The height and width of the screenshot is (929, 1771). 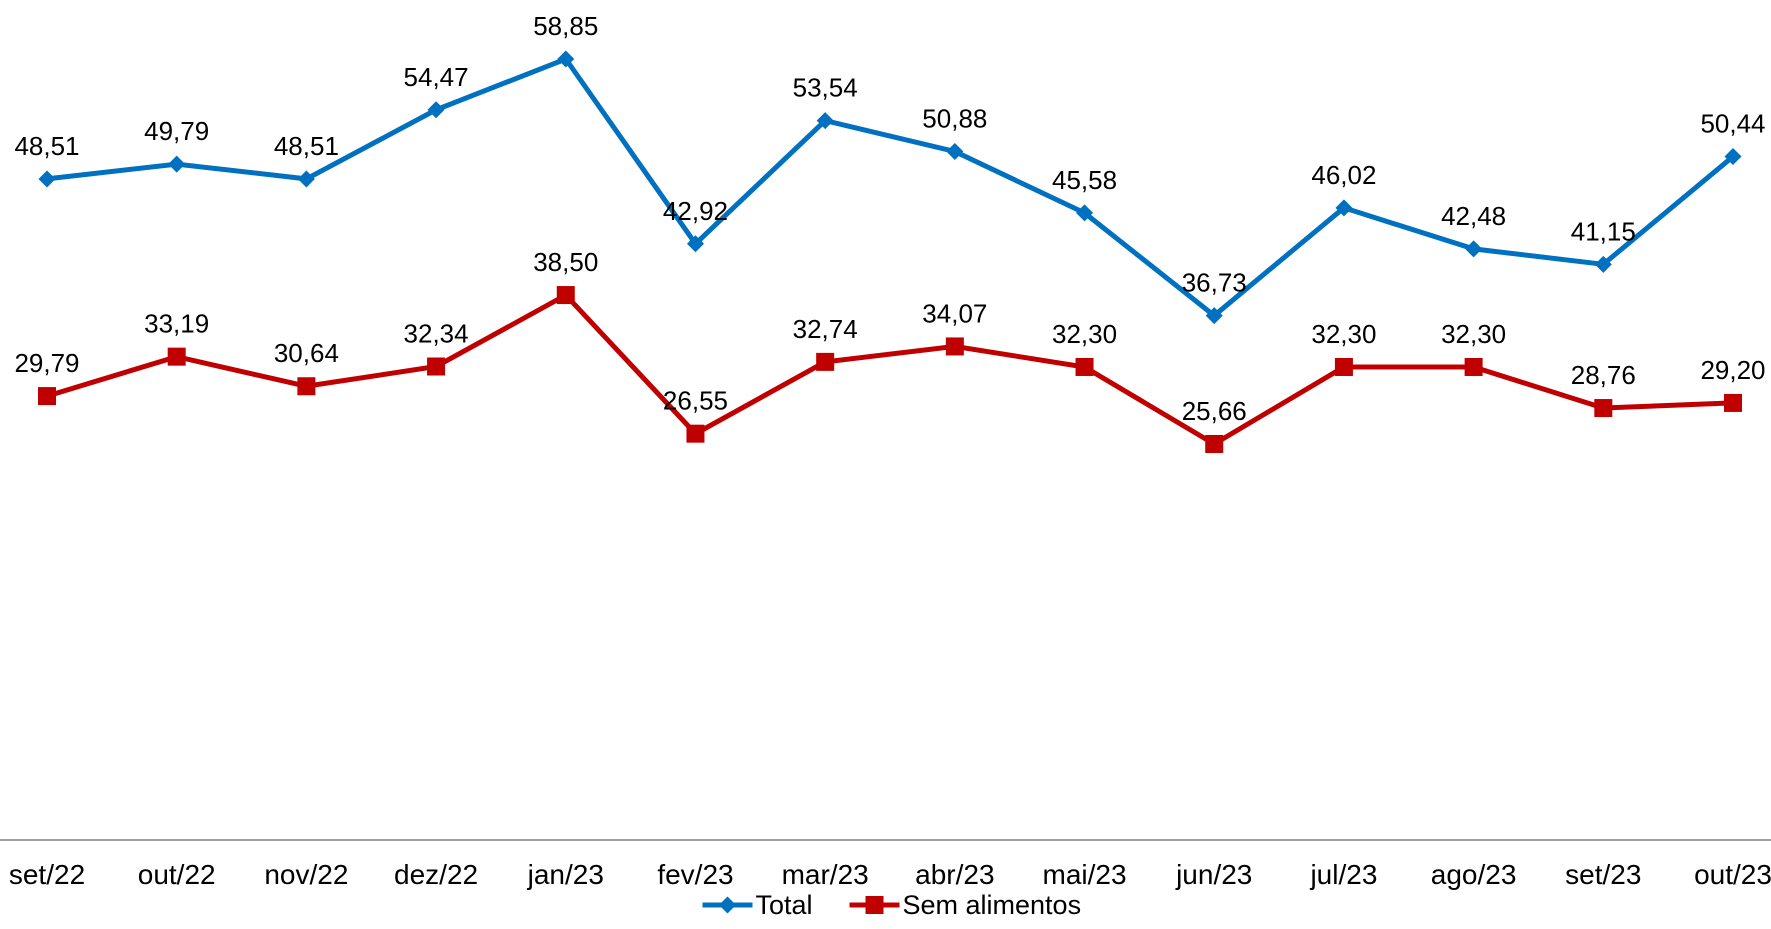 What do you see at coordinates (954, 874) in the screenshot?
I see `x-tick-label: abr/23` at bounding box center [954, 874].